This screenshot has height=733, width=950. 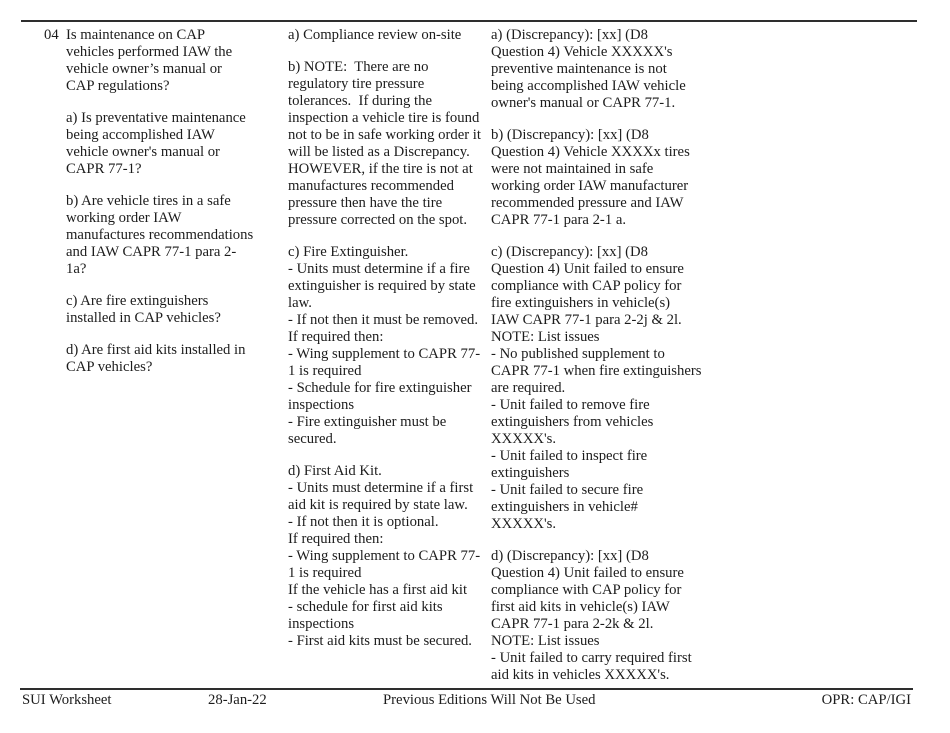 What do you see at coordinates (570, 556) in the screenshot?
I see `text-line: d) (Discrepancy): [xx] (D8` at bounding box center [570, 556].